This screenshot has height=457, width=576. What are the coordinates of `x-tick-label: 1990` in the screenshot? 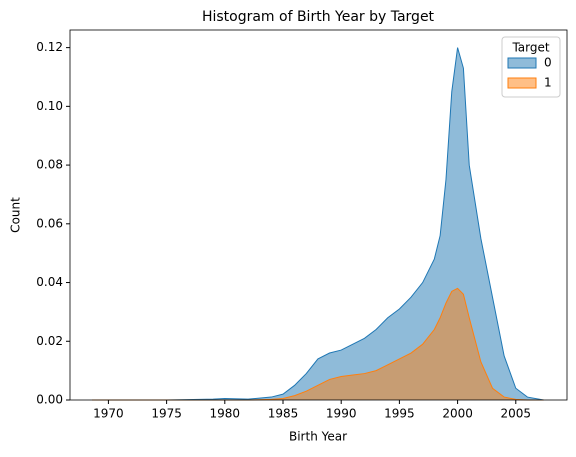 It's located at (341, 414).